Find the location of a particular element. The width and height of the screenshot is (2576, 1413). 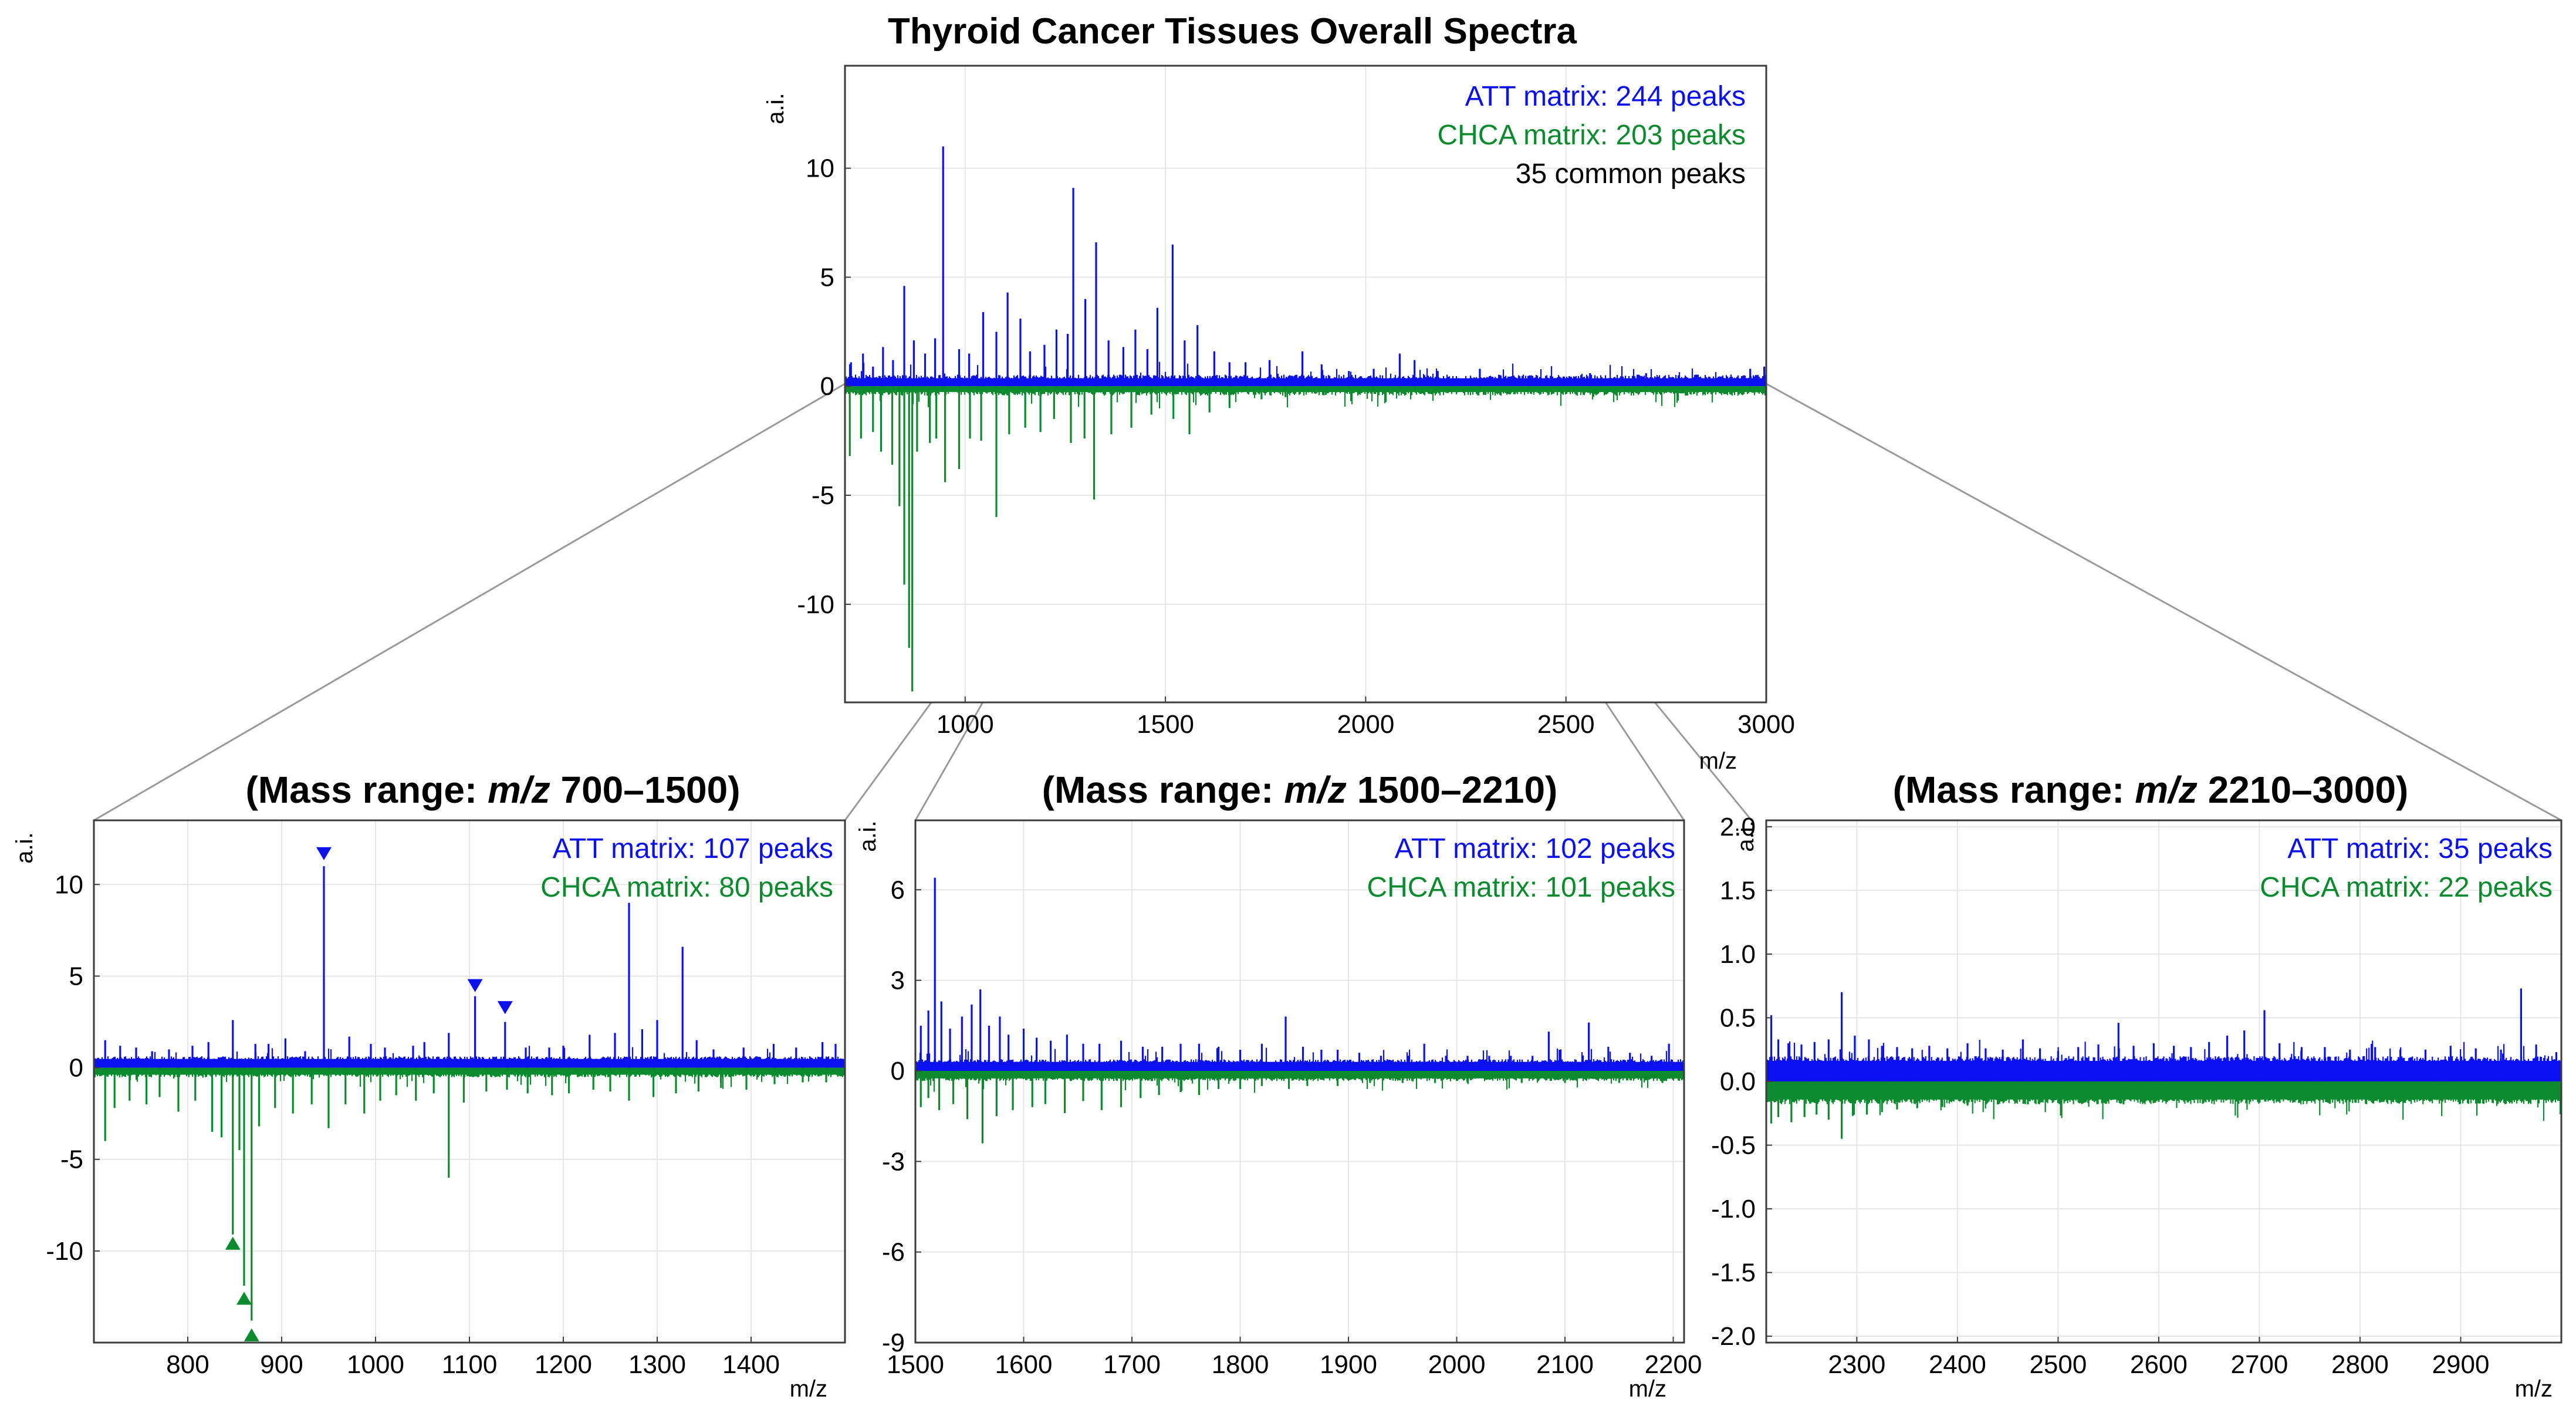

y-tick-label: 2.0 is located at coordinates (1738, 827).